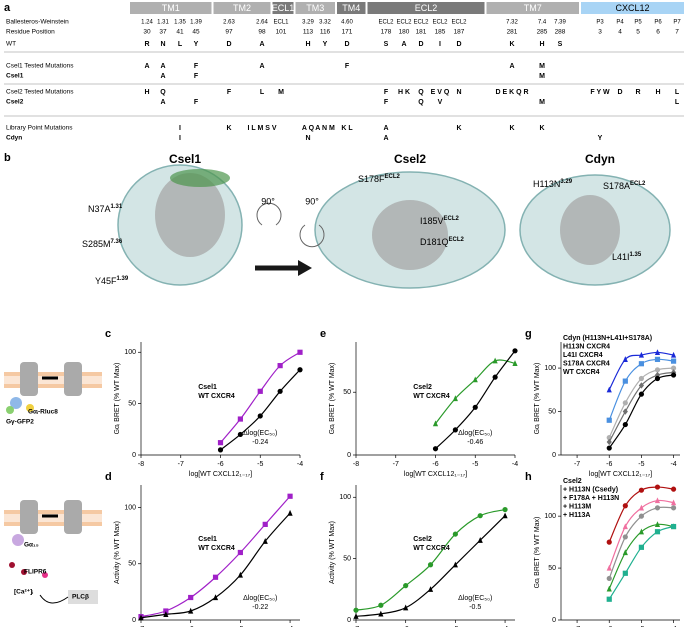 The image size is (685, 627). Describe the element at coordinates (106, 281) in the screenshot. I see `mutation: Y45F` at that location.